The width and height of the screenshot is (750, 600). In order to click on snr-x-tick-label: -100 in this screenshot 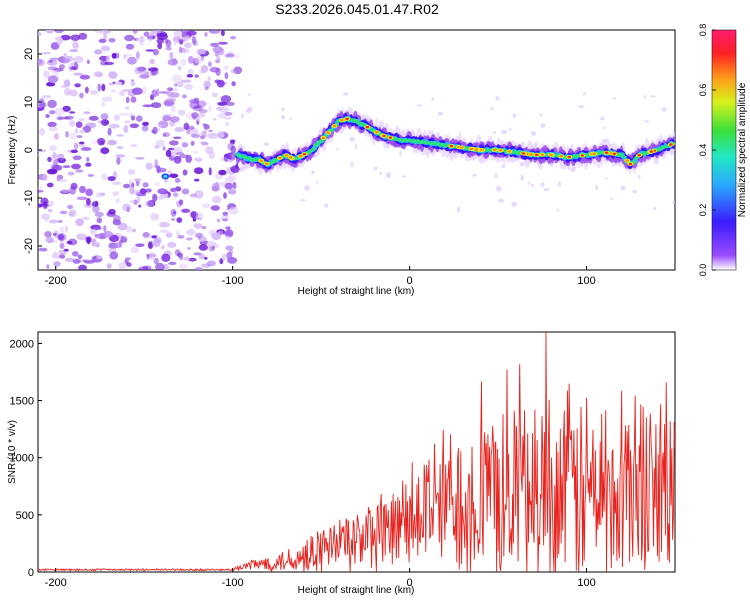, I will do `click(233, 583)`.